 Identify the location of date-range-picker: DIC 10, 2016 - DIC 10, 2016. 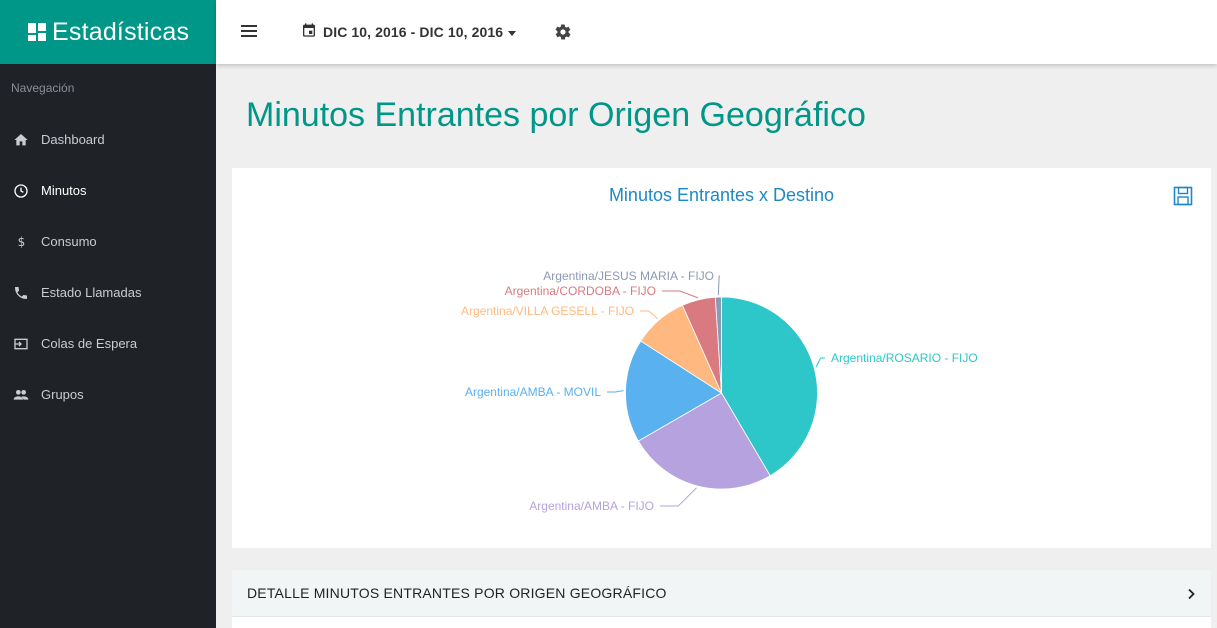
(409, 32).